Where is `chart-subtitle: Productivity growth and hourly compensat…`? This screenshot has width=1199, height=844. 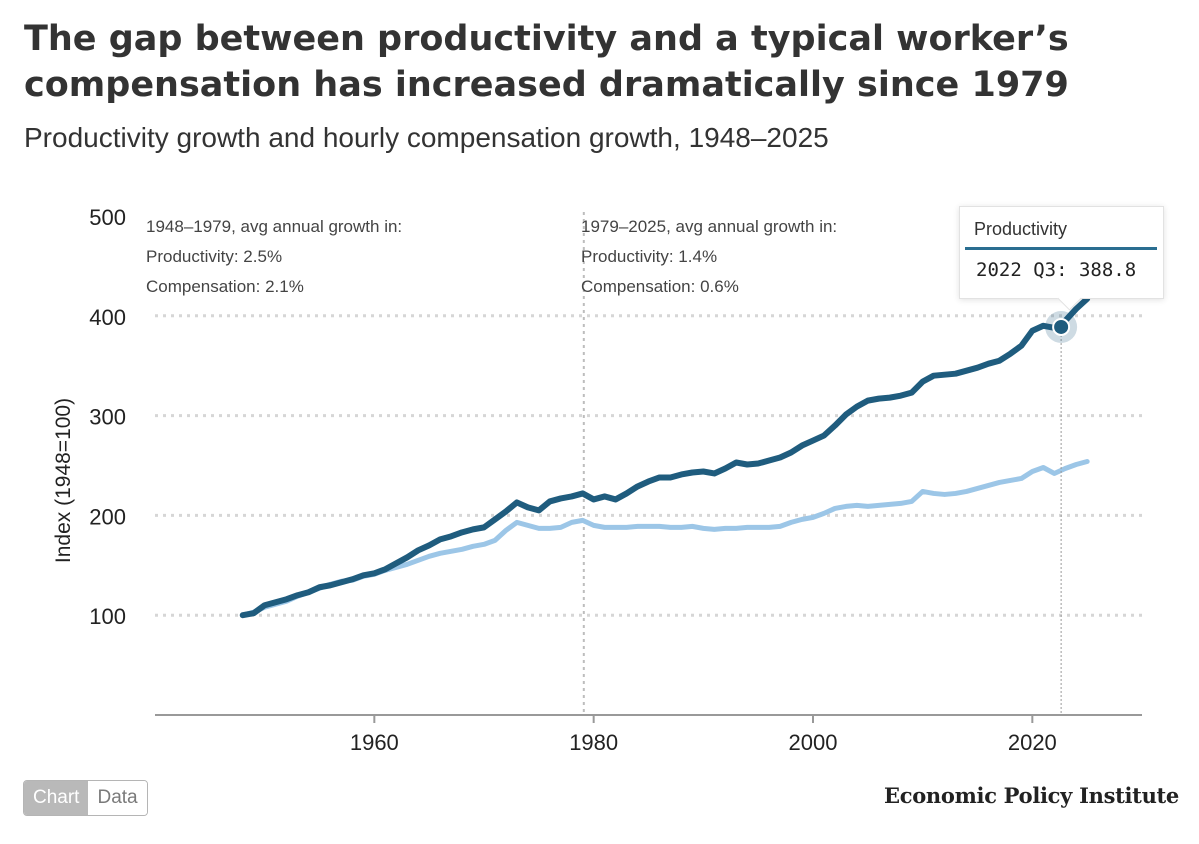 chart-subtitle: Productivity growth and hourly compensat… is located at coordinates (426, 137).